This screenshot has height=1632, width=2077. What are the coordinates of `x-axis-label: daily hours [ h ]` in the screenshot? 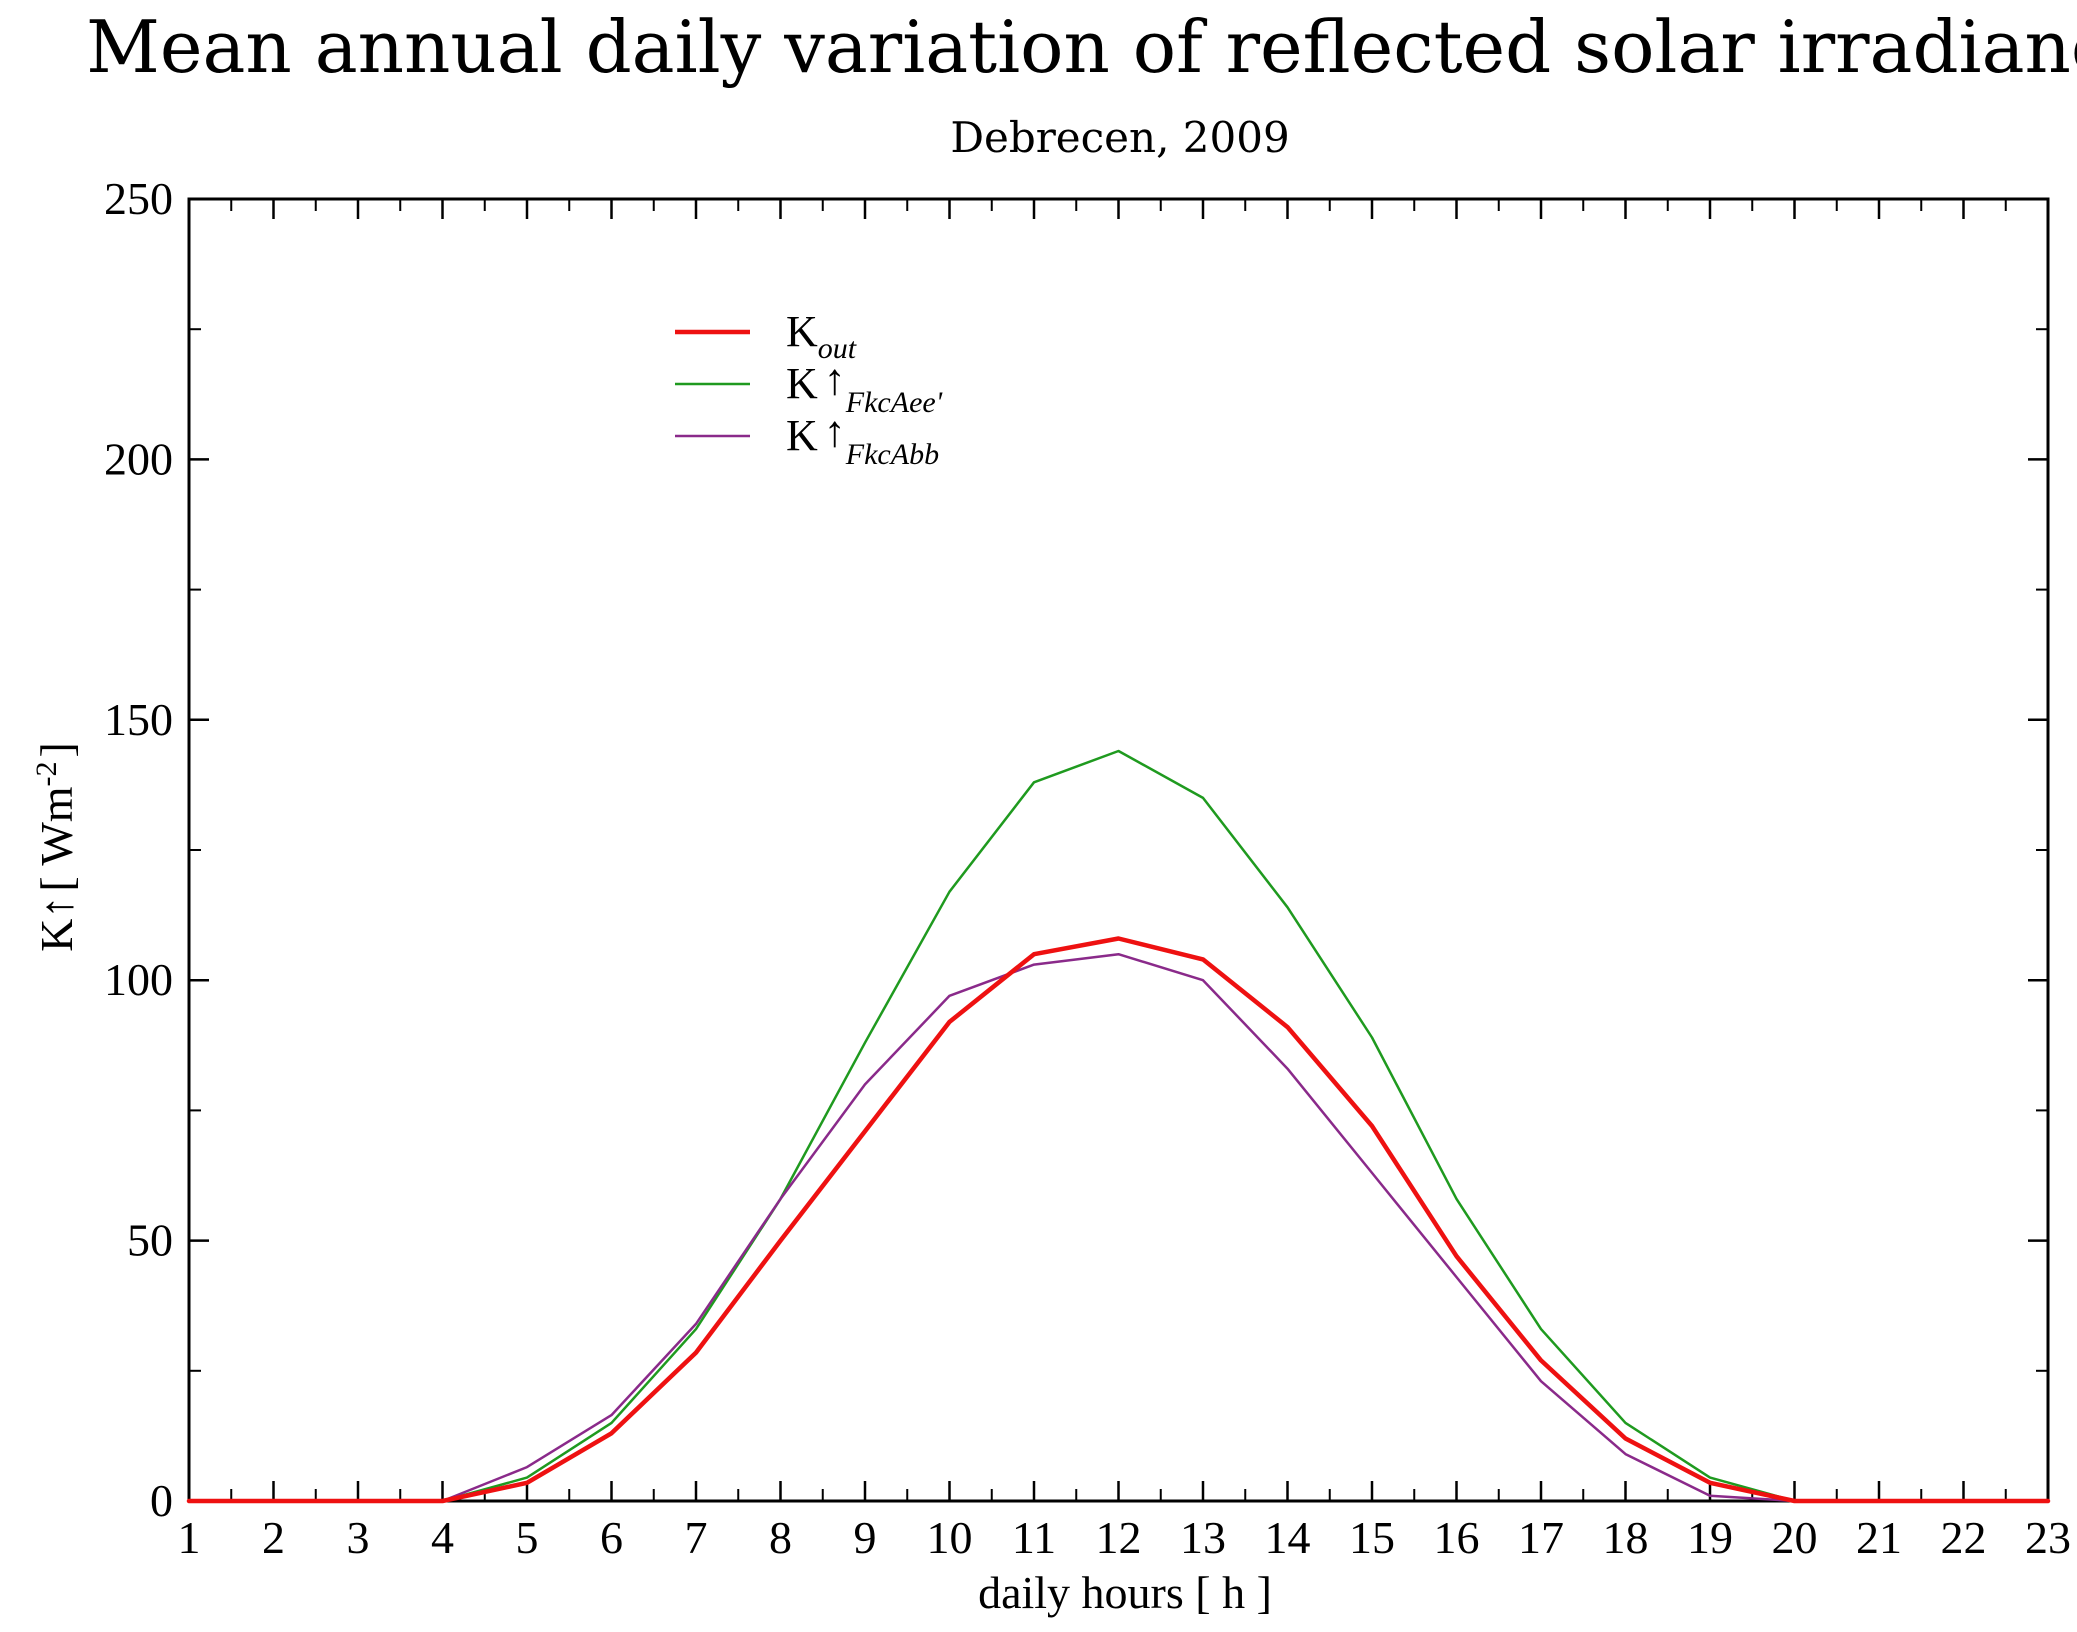 It's located at (1125, 1592).